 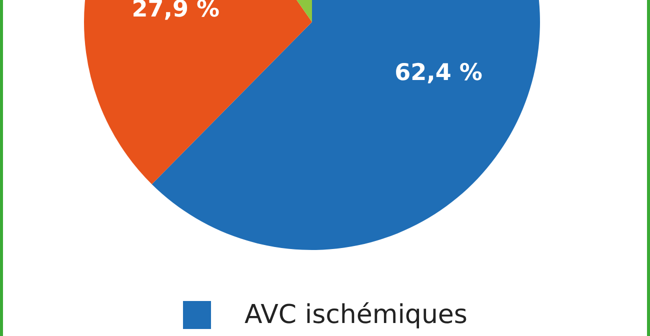 I want to click on legend-label: AVC ischémiques, so click(x=356, y=315).